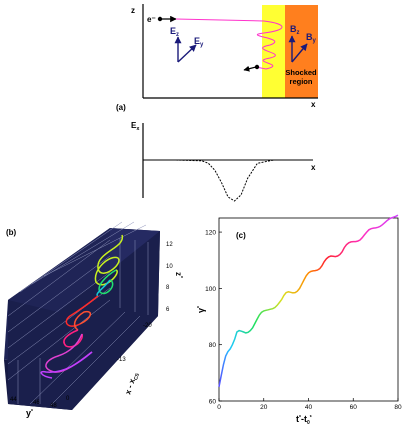  I want to click on b-y-tick-44: 44, so click(13, 400).